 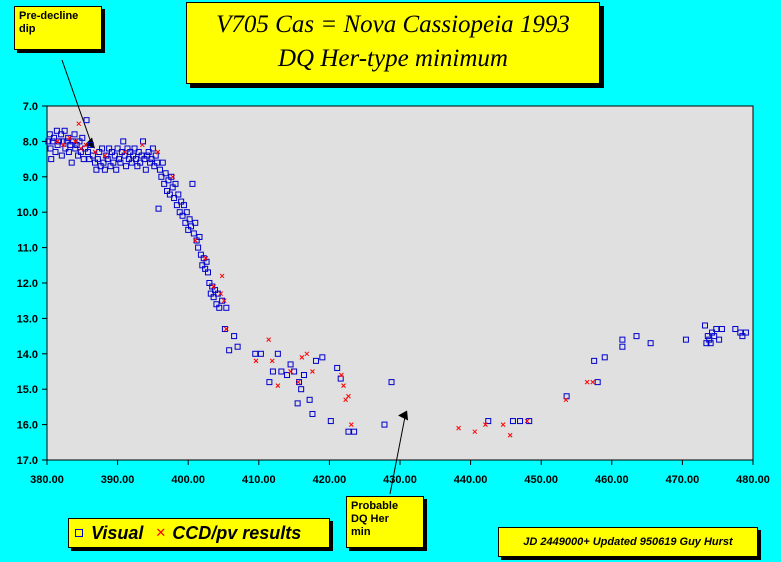 I want to click on x-tick-label: 400.00, so click(x=188, y=480).